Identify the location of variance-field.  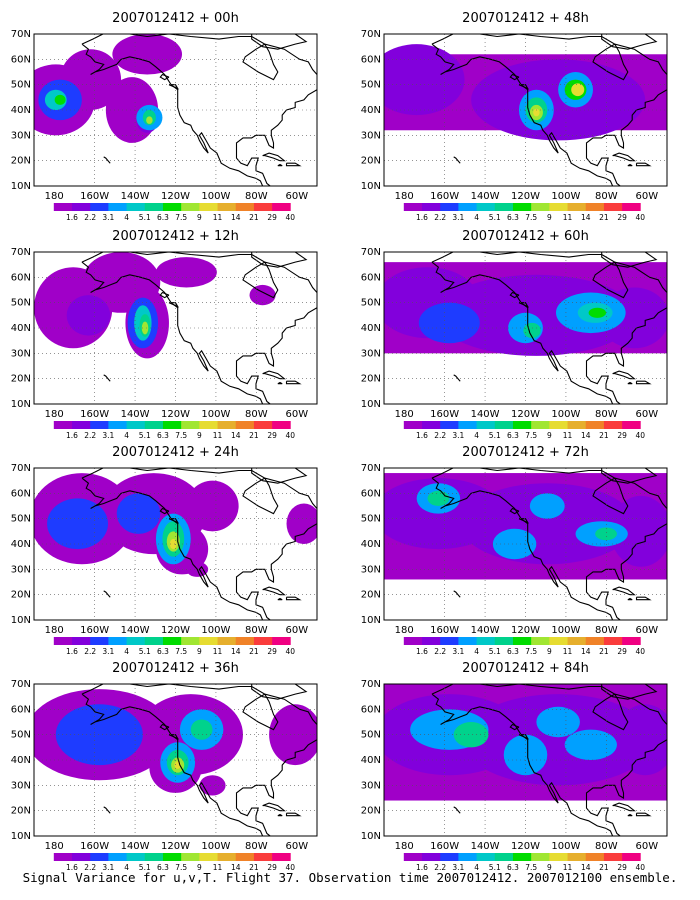
(525, 309).